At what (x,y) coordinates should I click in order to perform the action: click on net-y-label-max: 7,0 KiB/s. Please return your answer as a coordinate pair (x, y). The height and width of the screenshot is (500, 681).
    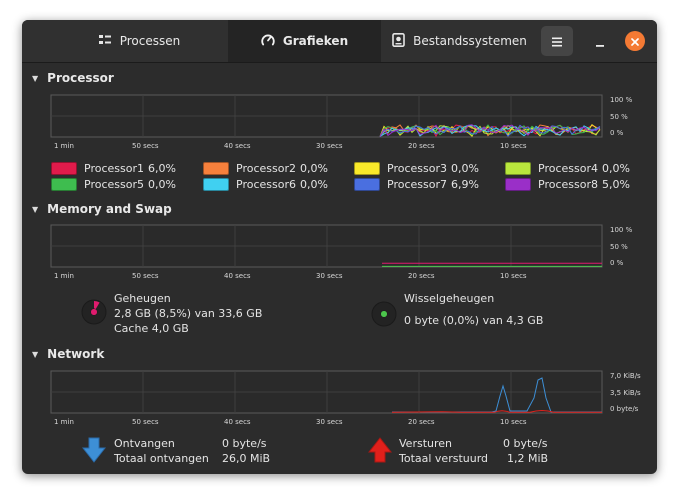
    Looking at the image, I should click on (625, 376).